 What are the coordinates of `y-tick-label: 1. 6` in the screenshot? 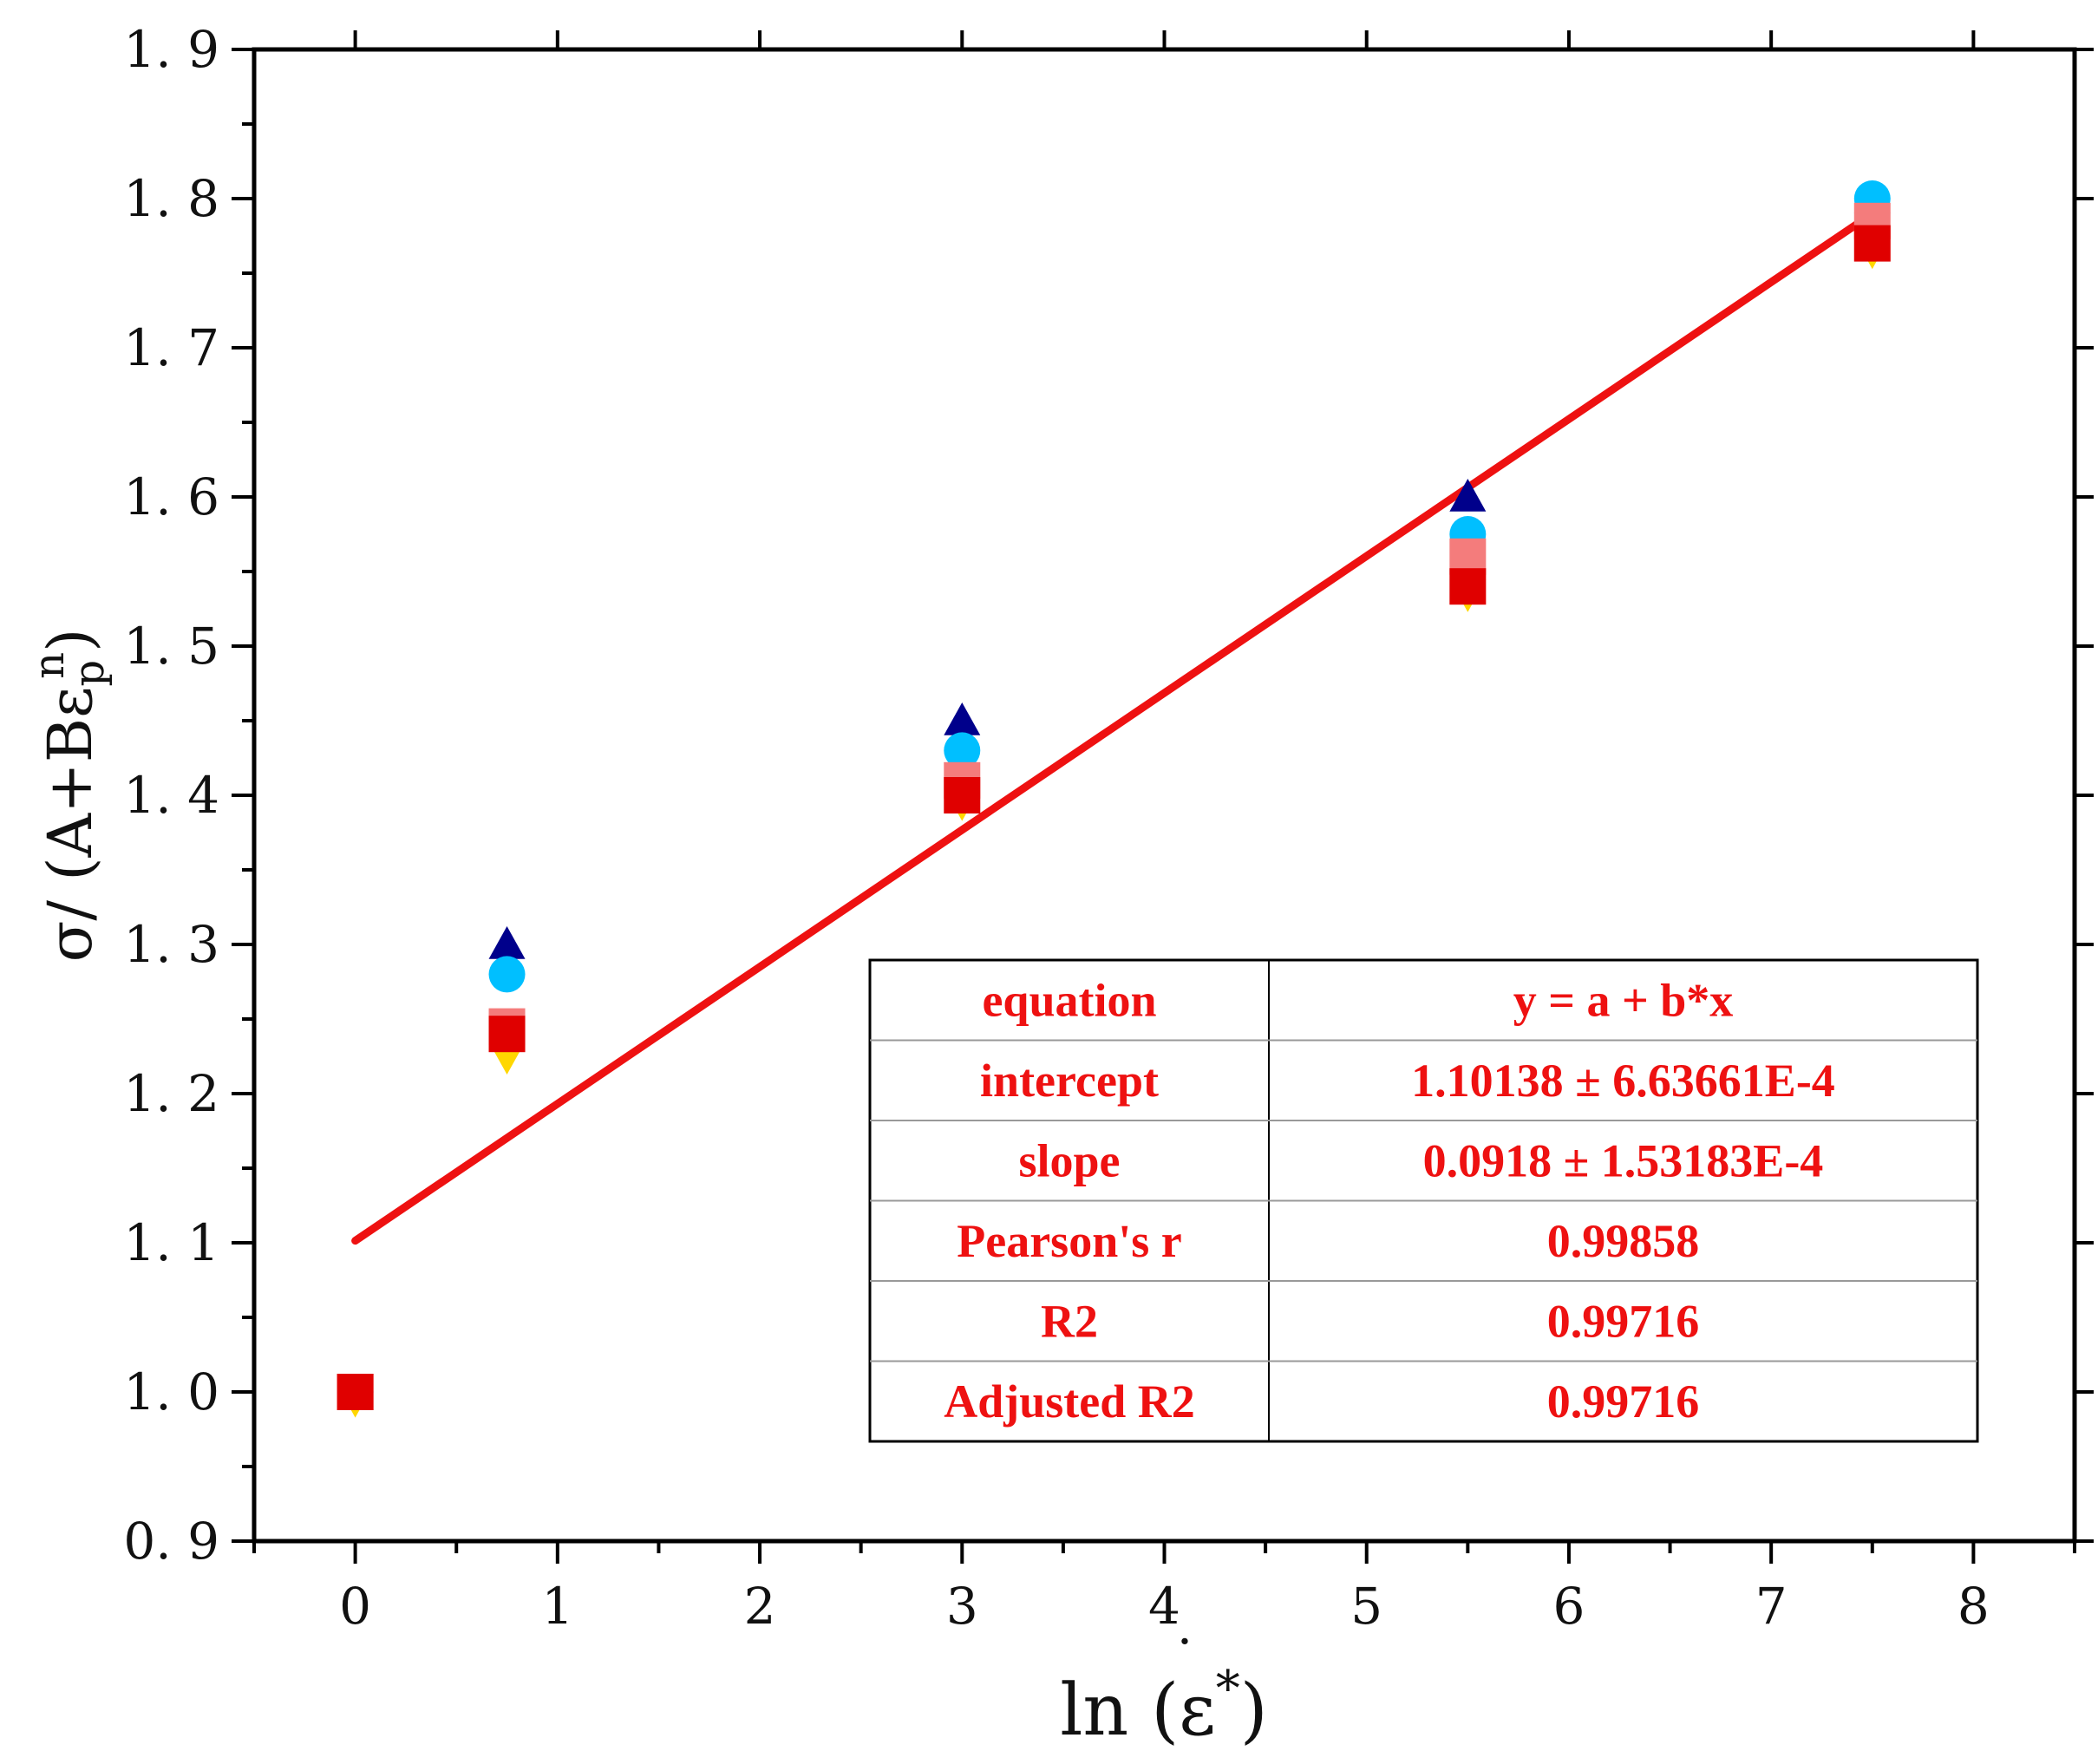 It's located at (171, 497).